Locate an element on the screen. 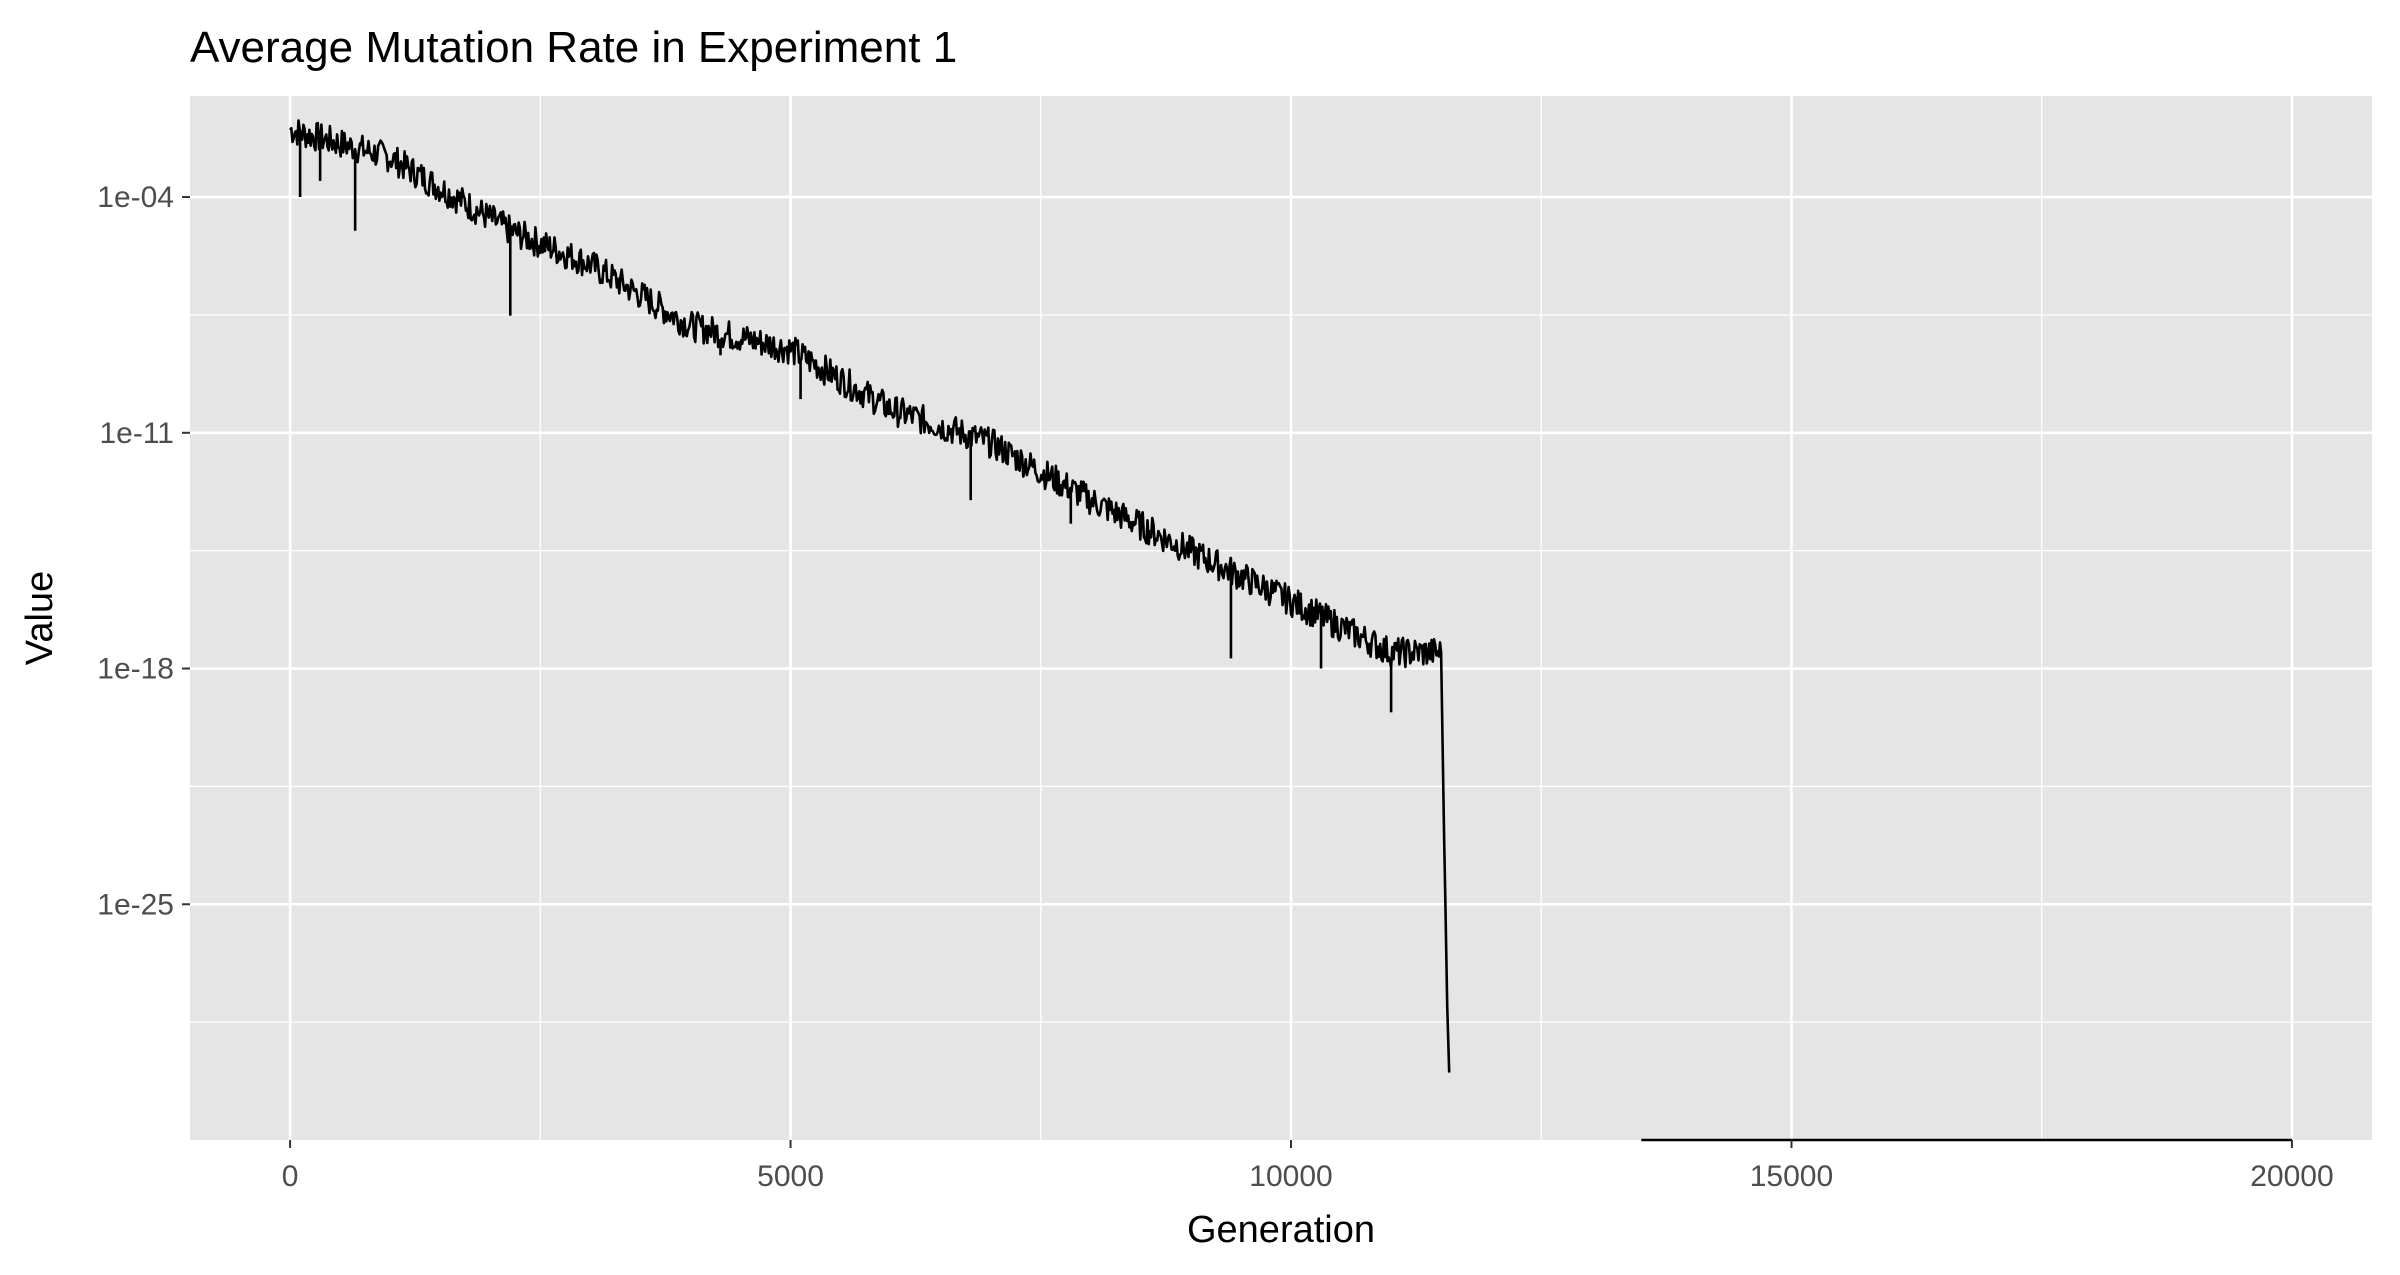 Image resolution: width=2400 pixels, height=1275 pixels. x-tick-label: 20000 is located at coordinates (2291, 1176).